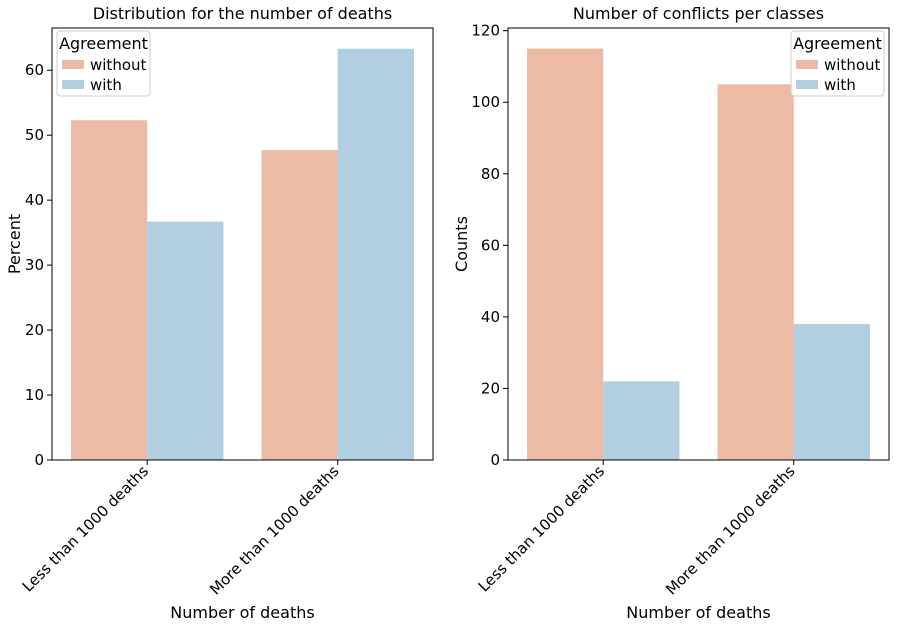 This screenshot has height=628, width=899. What do you see at coordinates (461, 244) in the screenshot?
I see `y-axis-label: Counts` at bounding box center [461, 244].